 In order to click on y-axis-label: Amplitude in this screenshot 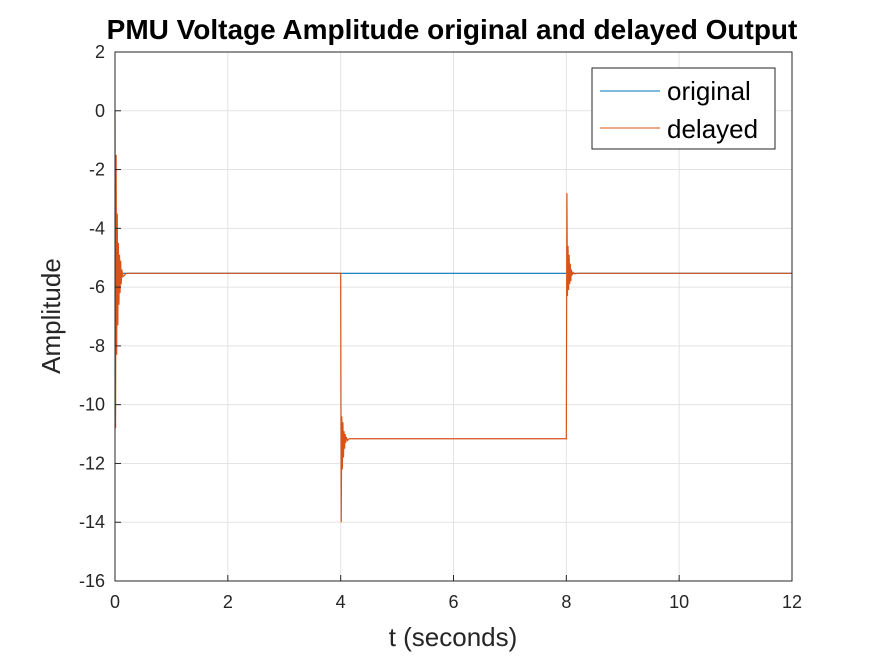, I will do `click(51, 316)`.